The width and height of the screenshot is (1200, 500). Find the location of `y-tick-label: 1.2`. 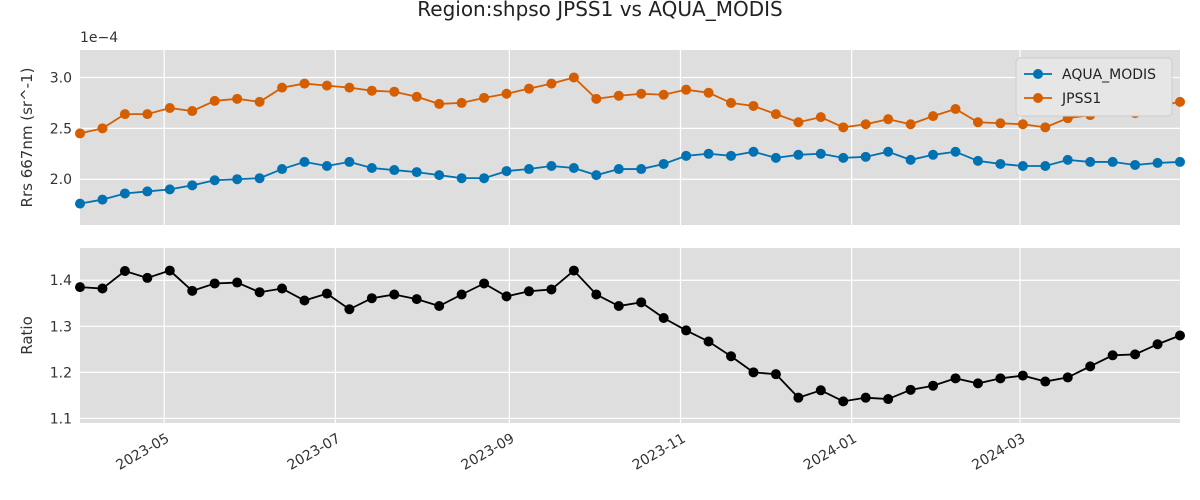

y-tick-label: 1.2 is located at coordinates (61, 373).